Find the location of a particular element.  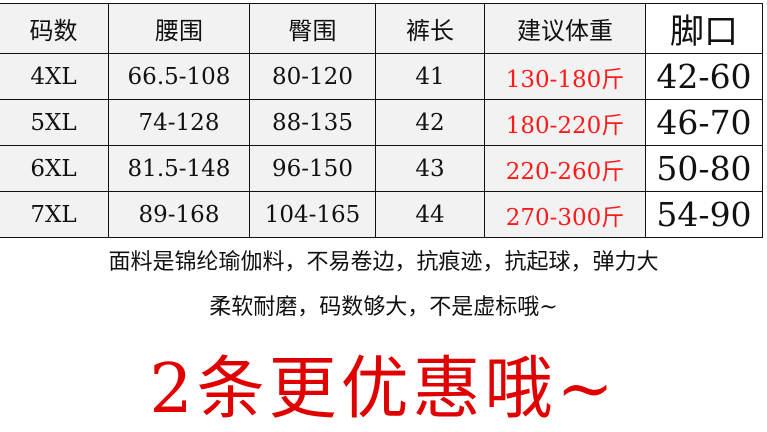

table-row: 7XL 89-168 104-165 44 270-300斤 54-90 is located at coordinates (381, 214).